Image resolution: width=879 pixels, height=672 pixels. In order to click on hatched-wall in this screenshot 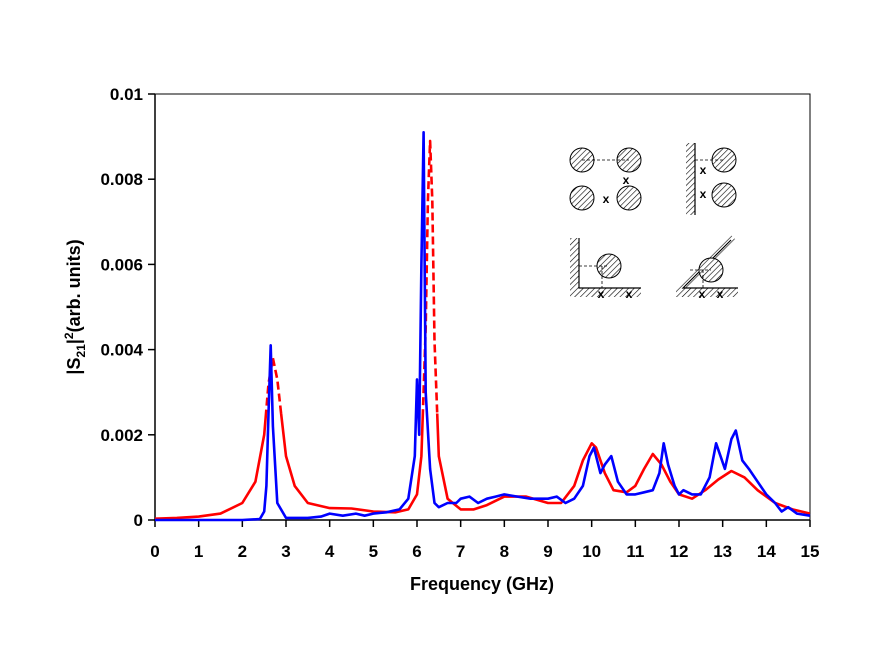, I will do `click(690, 179)`.